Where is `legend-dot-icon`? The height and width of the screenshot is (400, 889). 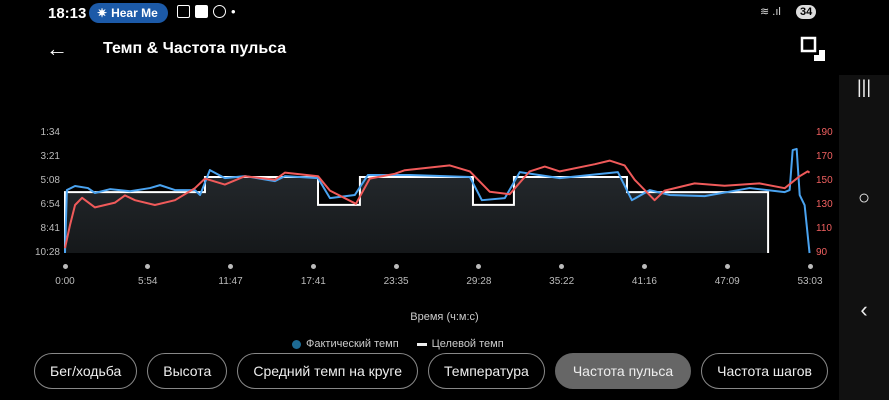 legend-dot-icon is located at coordinates (296, 344).